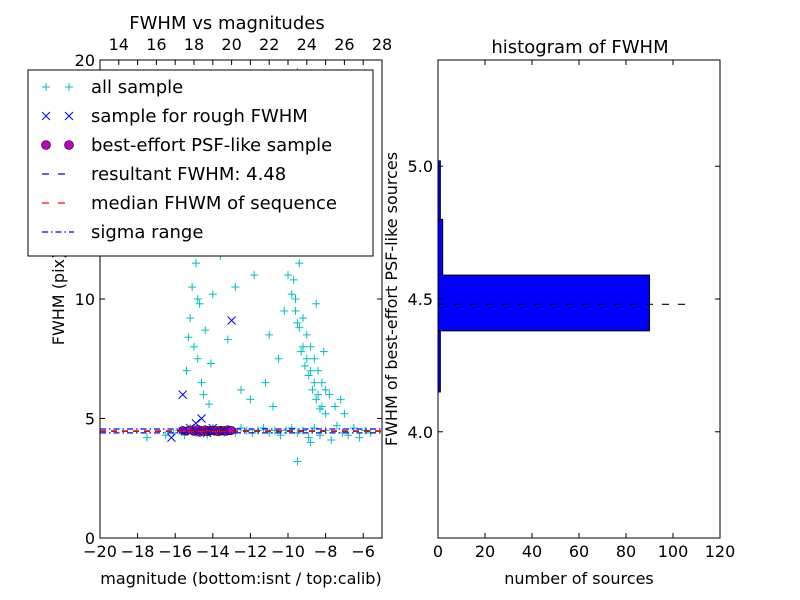 Image resolution: width=800 pixels, height=600 pixels. I want to click on scatter-y-axis-label: FWHM (pix), so click(58, 299).